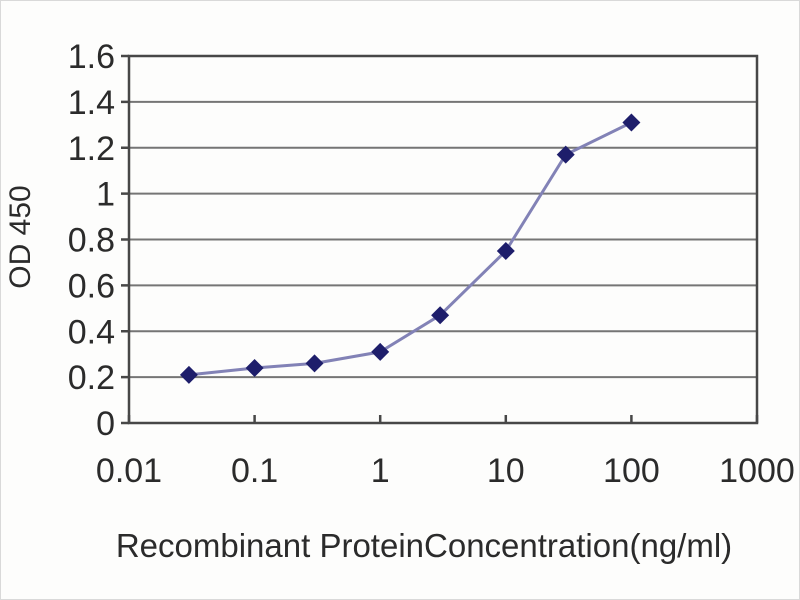  I want to click on y-tick-label: 0.4, so click(91, 332).